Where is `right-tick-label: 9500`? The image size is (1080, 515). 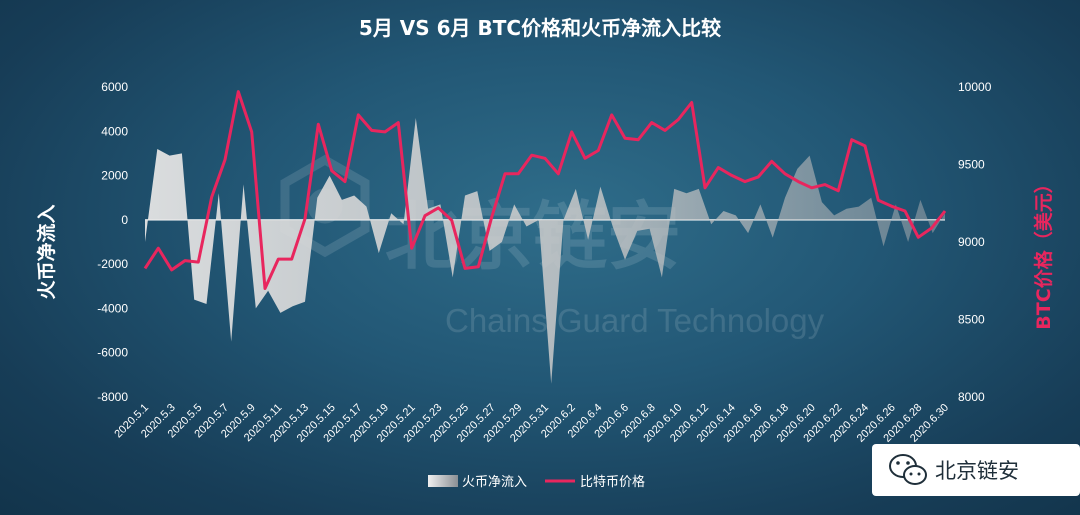
right-tick-label: 9500 is located at coordinates (971, 165).